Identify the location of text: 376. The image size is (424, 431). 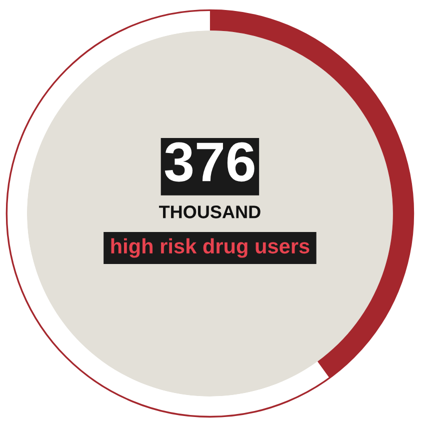
(209, 162).